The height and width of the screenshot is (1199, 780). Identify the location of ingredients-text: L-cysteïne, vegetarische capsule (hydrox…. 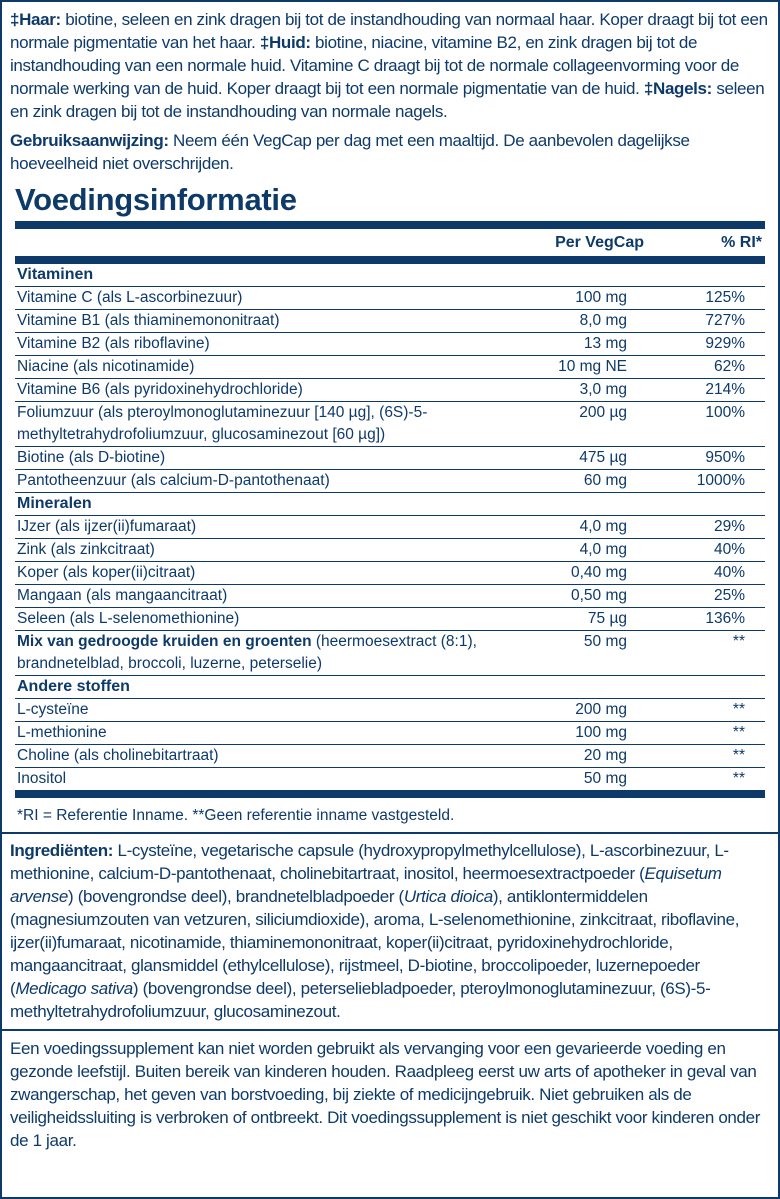
(369, 862).